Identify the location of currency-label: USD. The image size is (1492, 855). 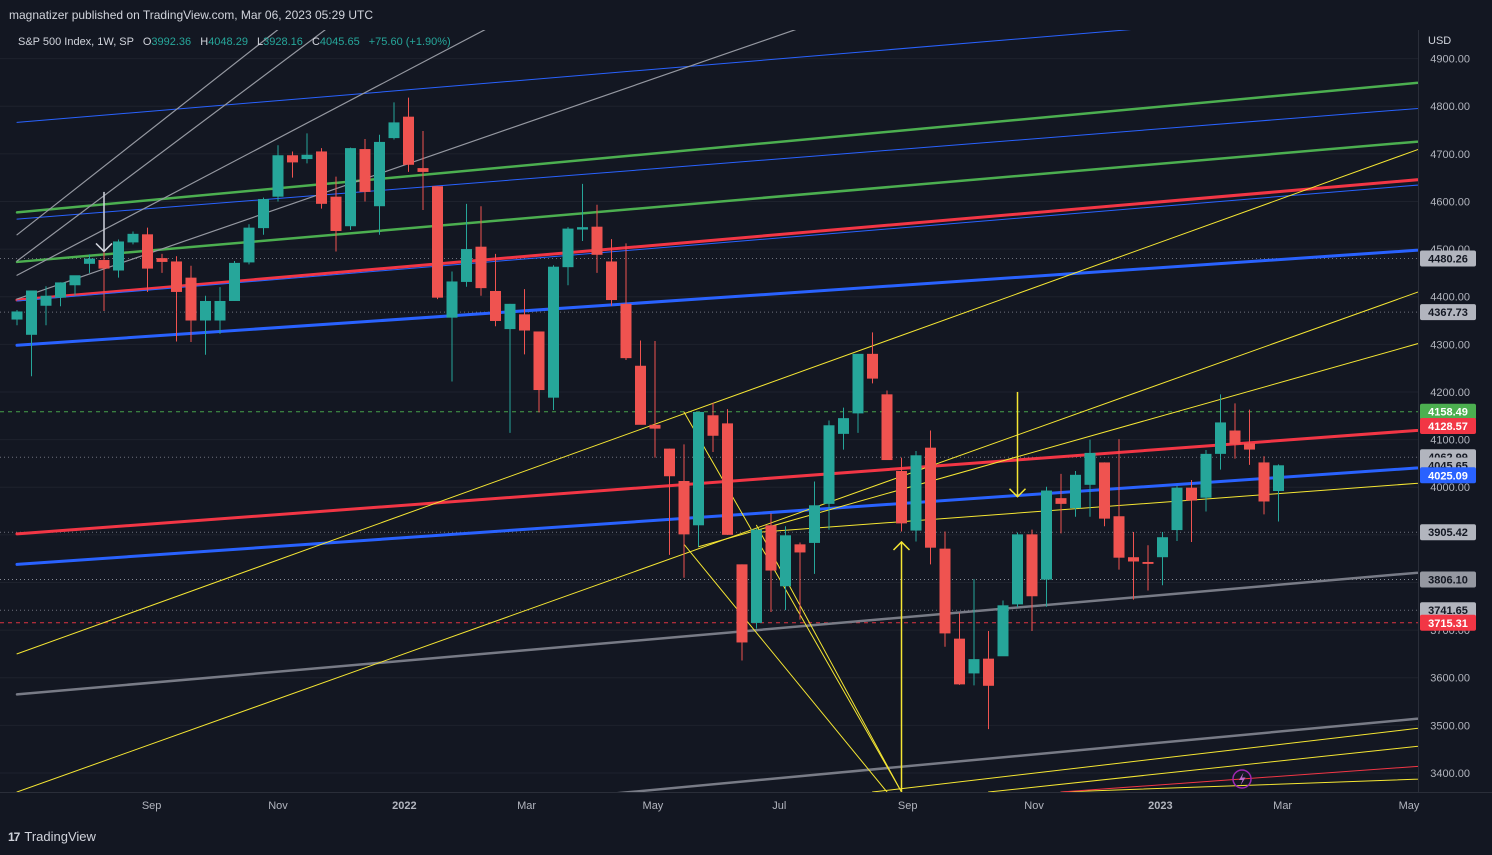
(1440, 41).